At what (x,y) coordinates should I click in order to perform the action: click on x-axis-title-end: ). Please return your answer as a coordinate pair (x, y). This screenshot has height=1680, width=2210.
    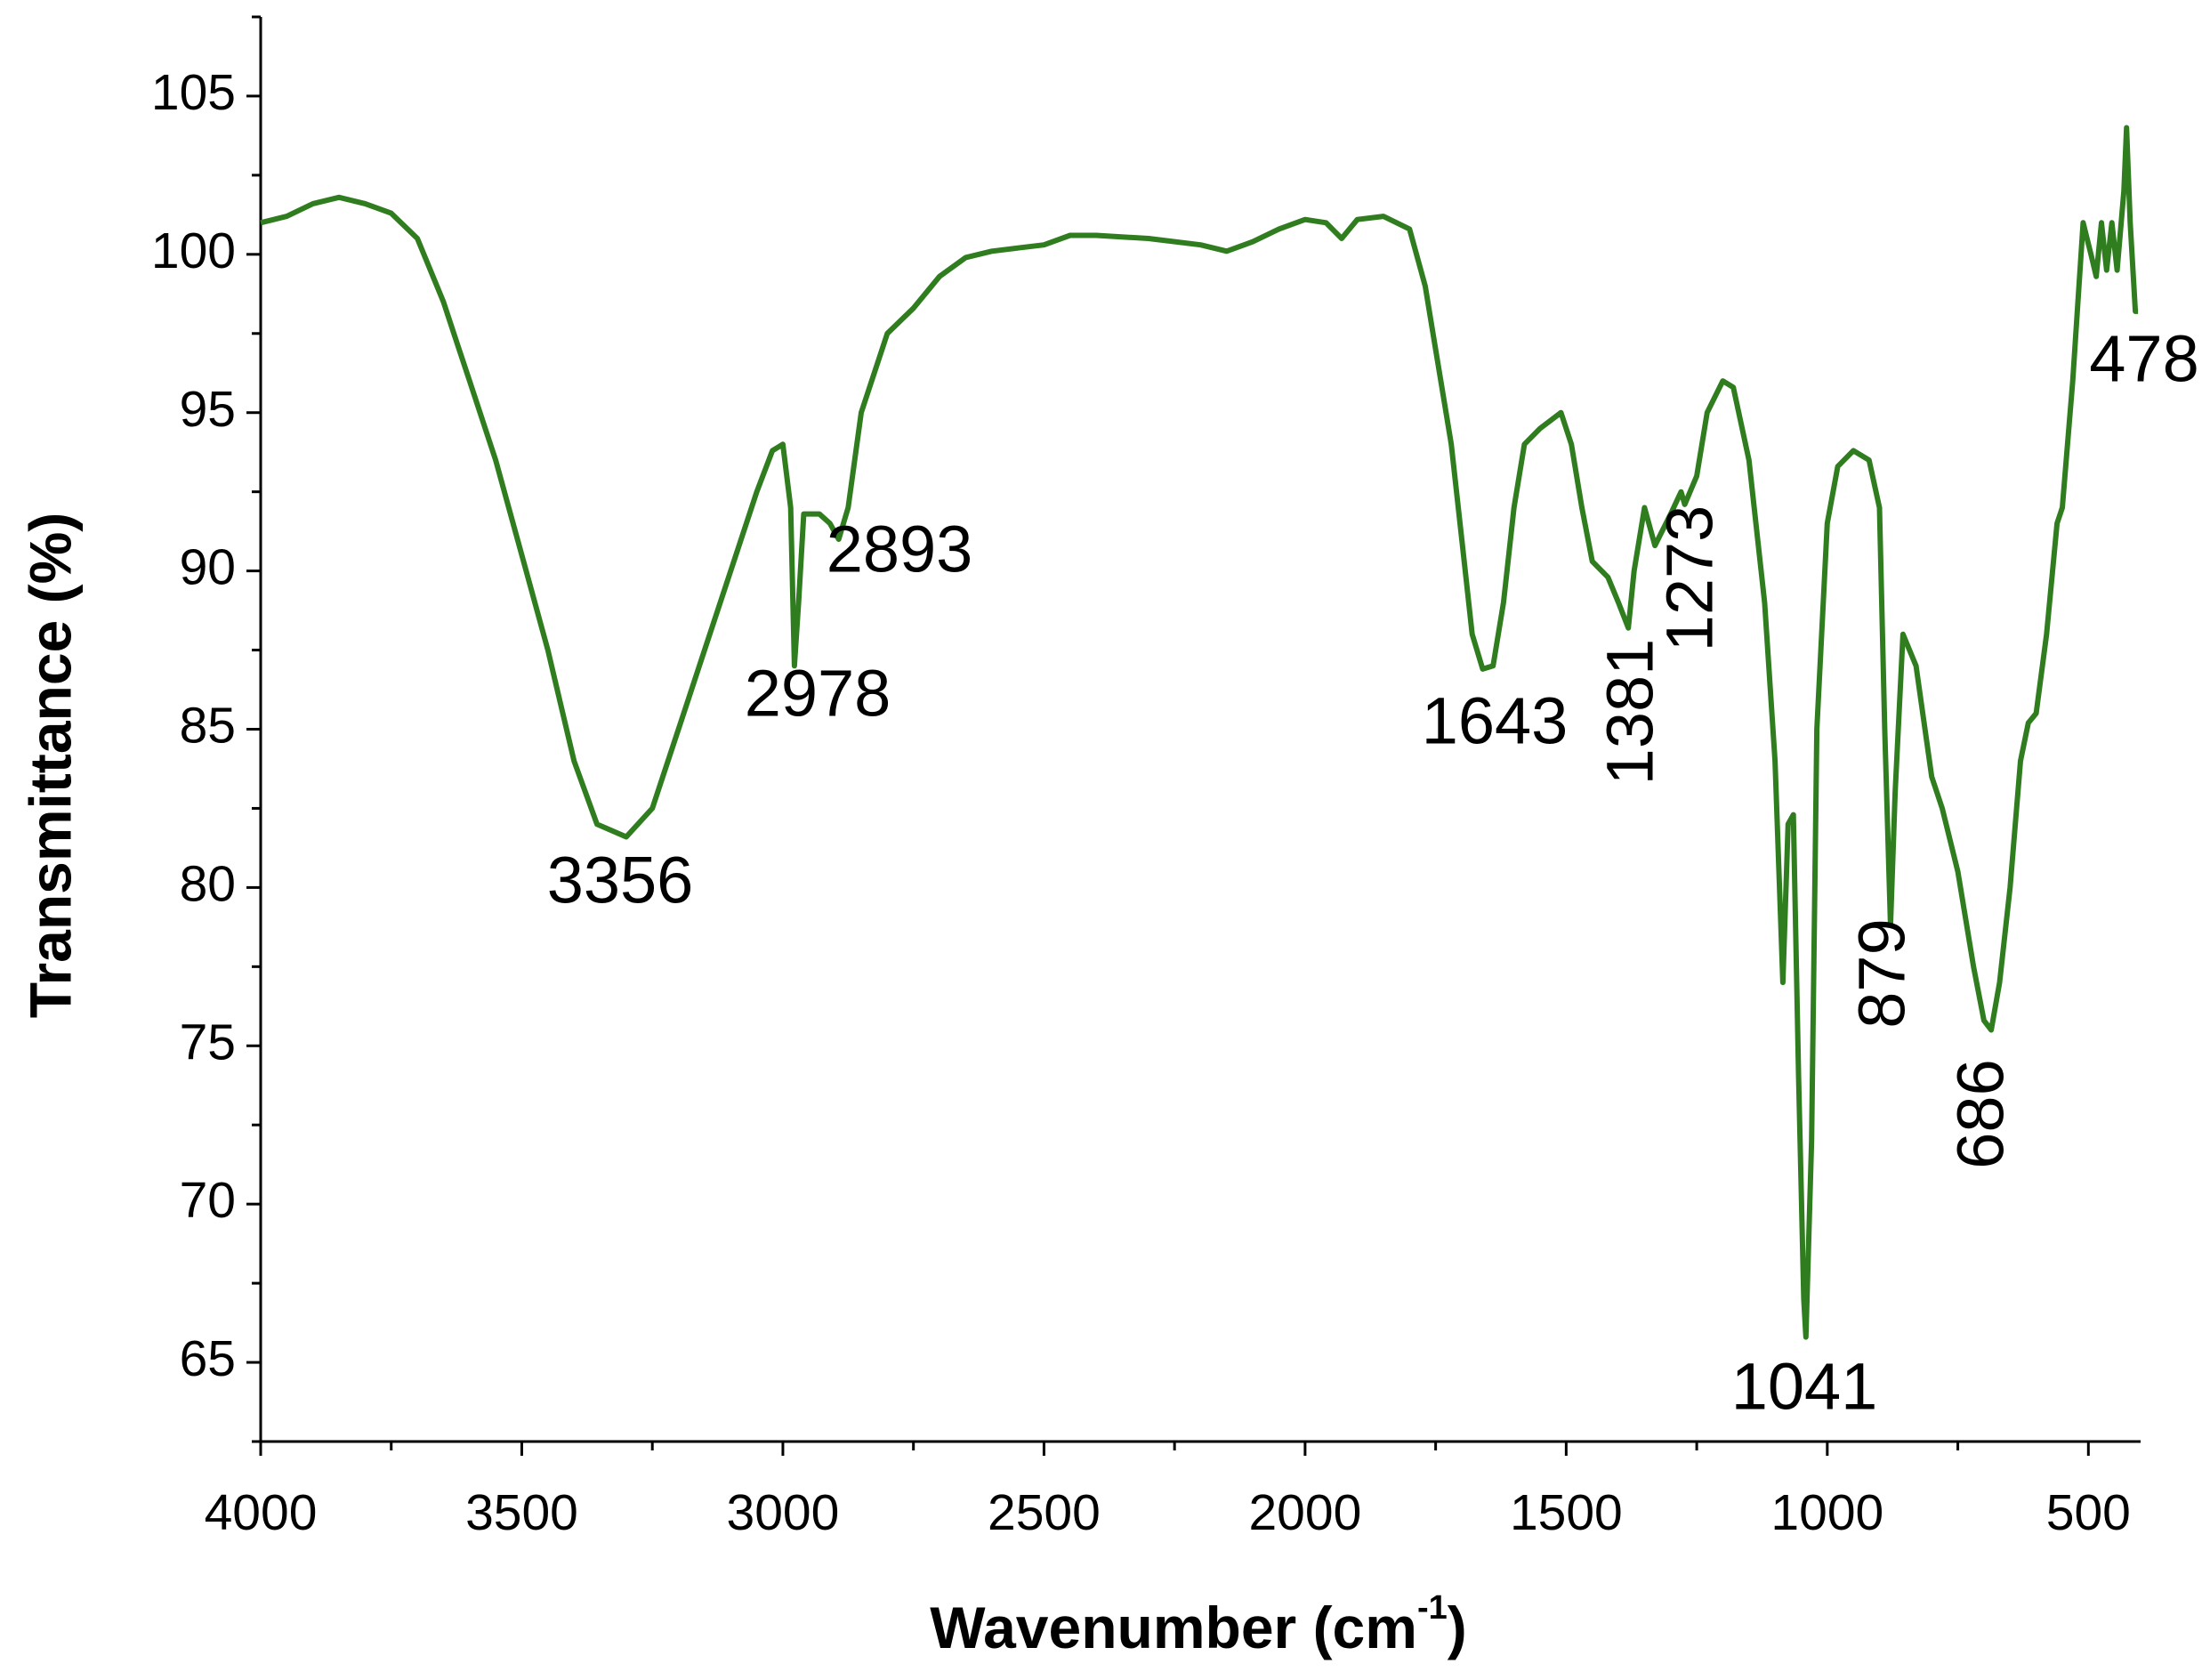
    Looking at the image, I should click on (1457, 1627).